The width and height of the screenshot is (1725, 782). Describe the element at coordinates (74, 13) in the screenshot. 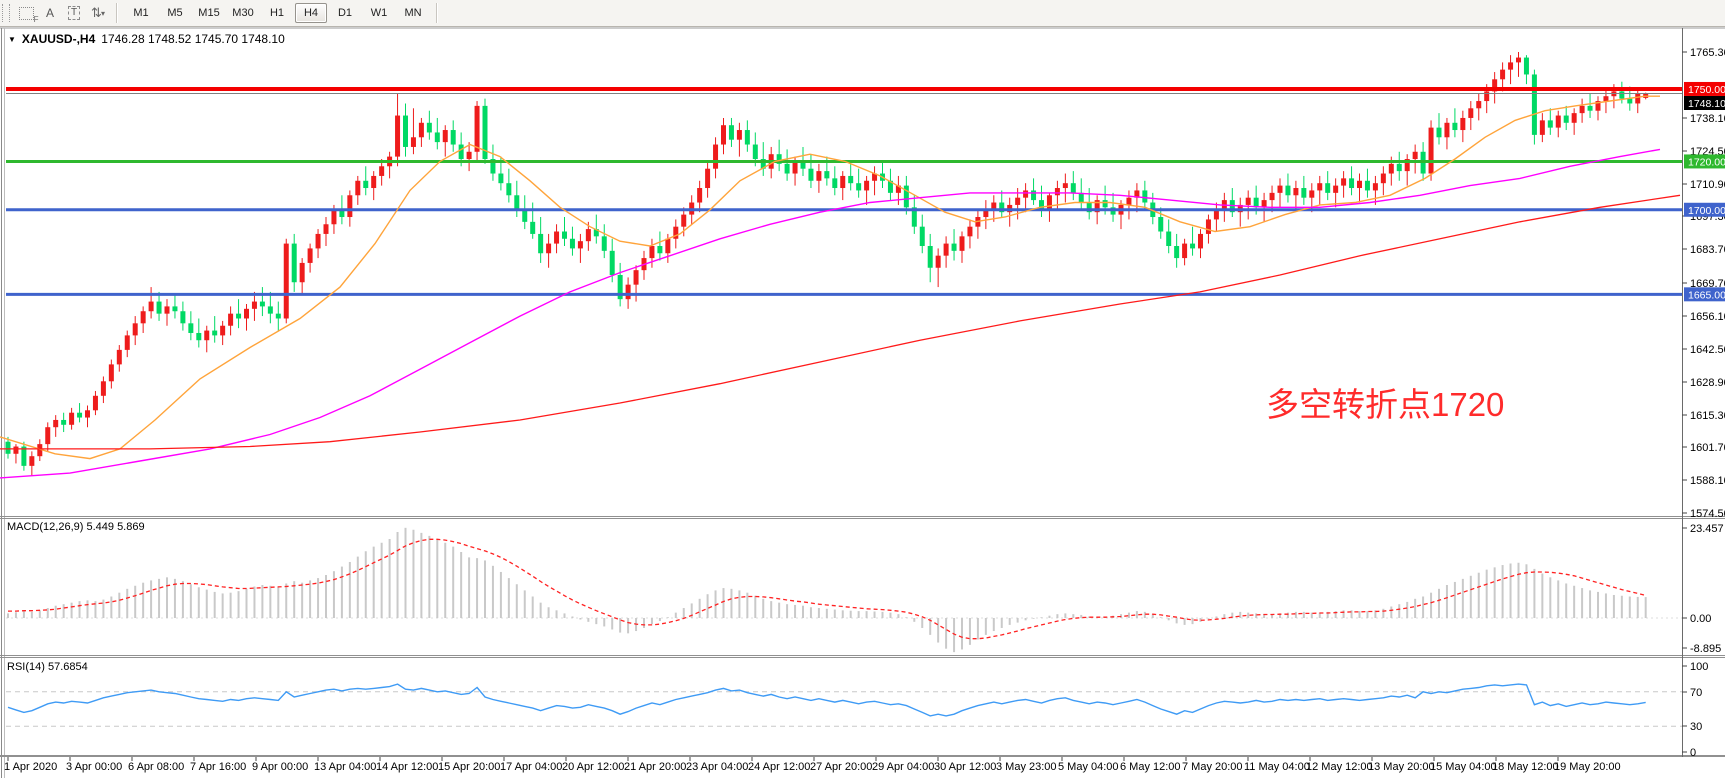

I see `text-tool-icon: T` at that location.